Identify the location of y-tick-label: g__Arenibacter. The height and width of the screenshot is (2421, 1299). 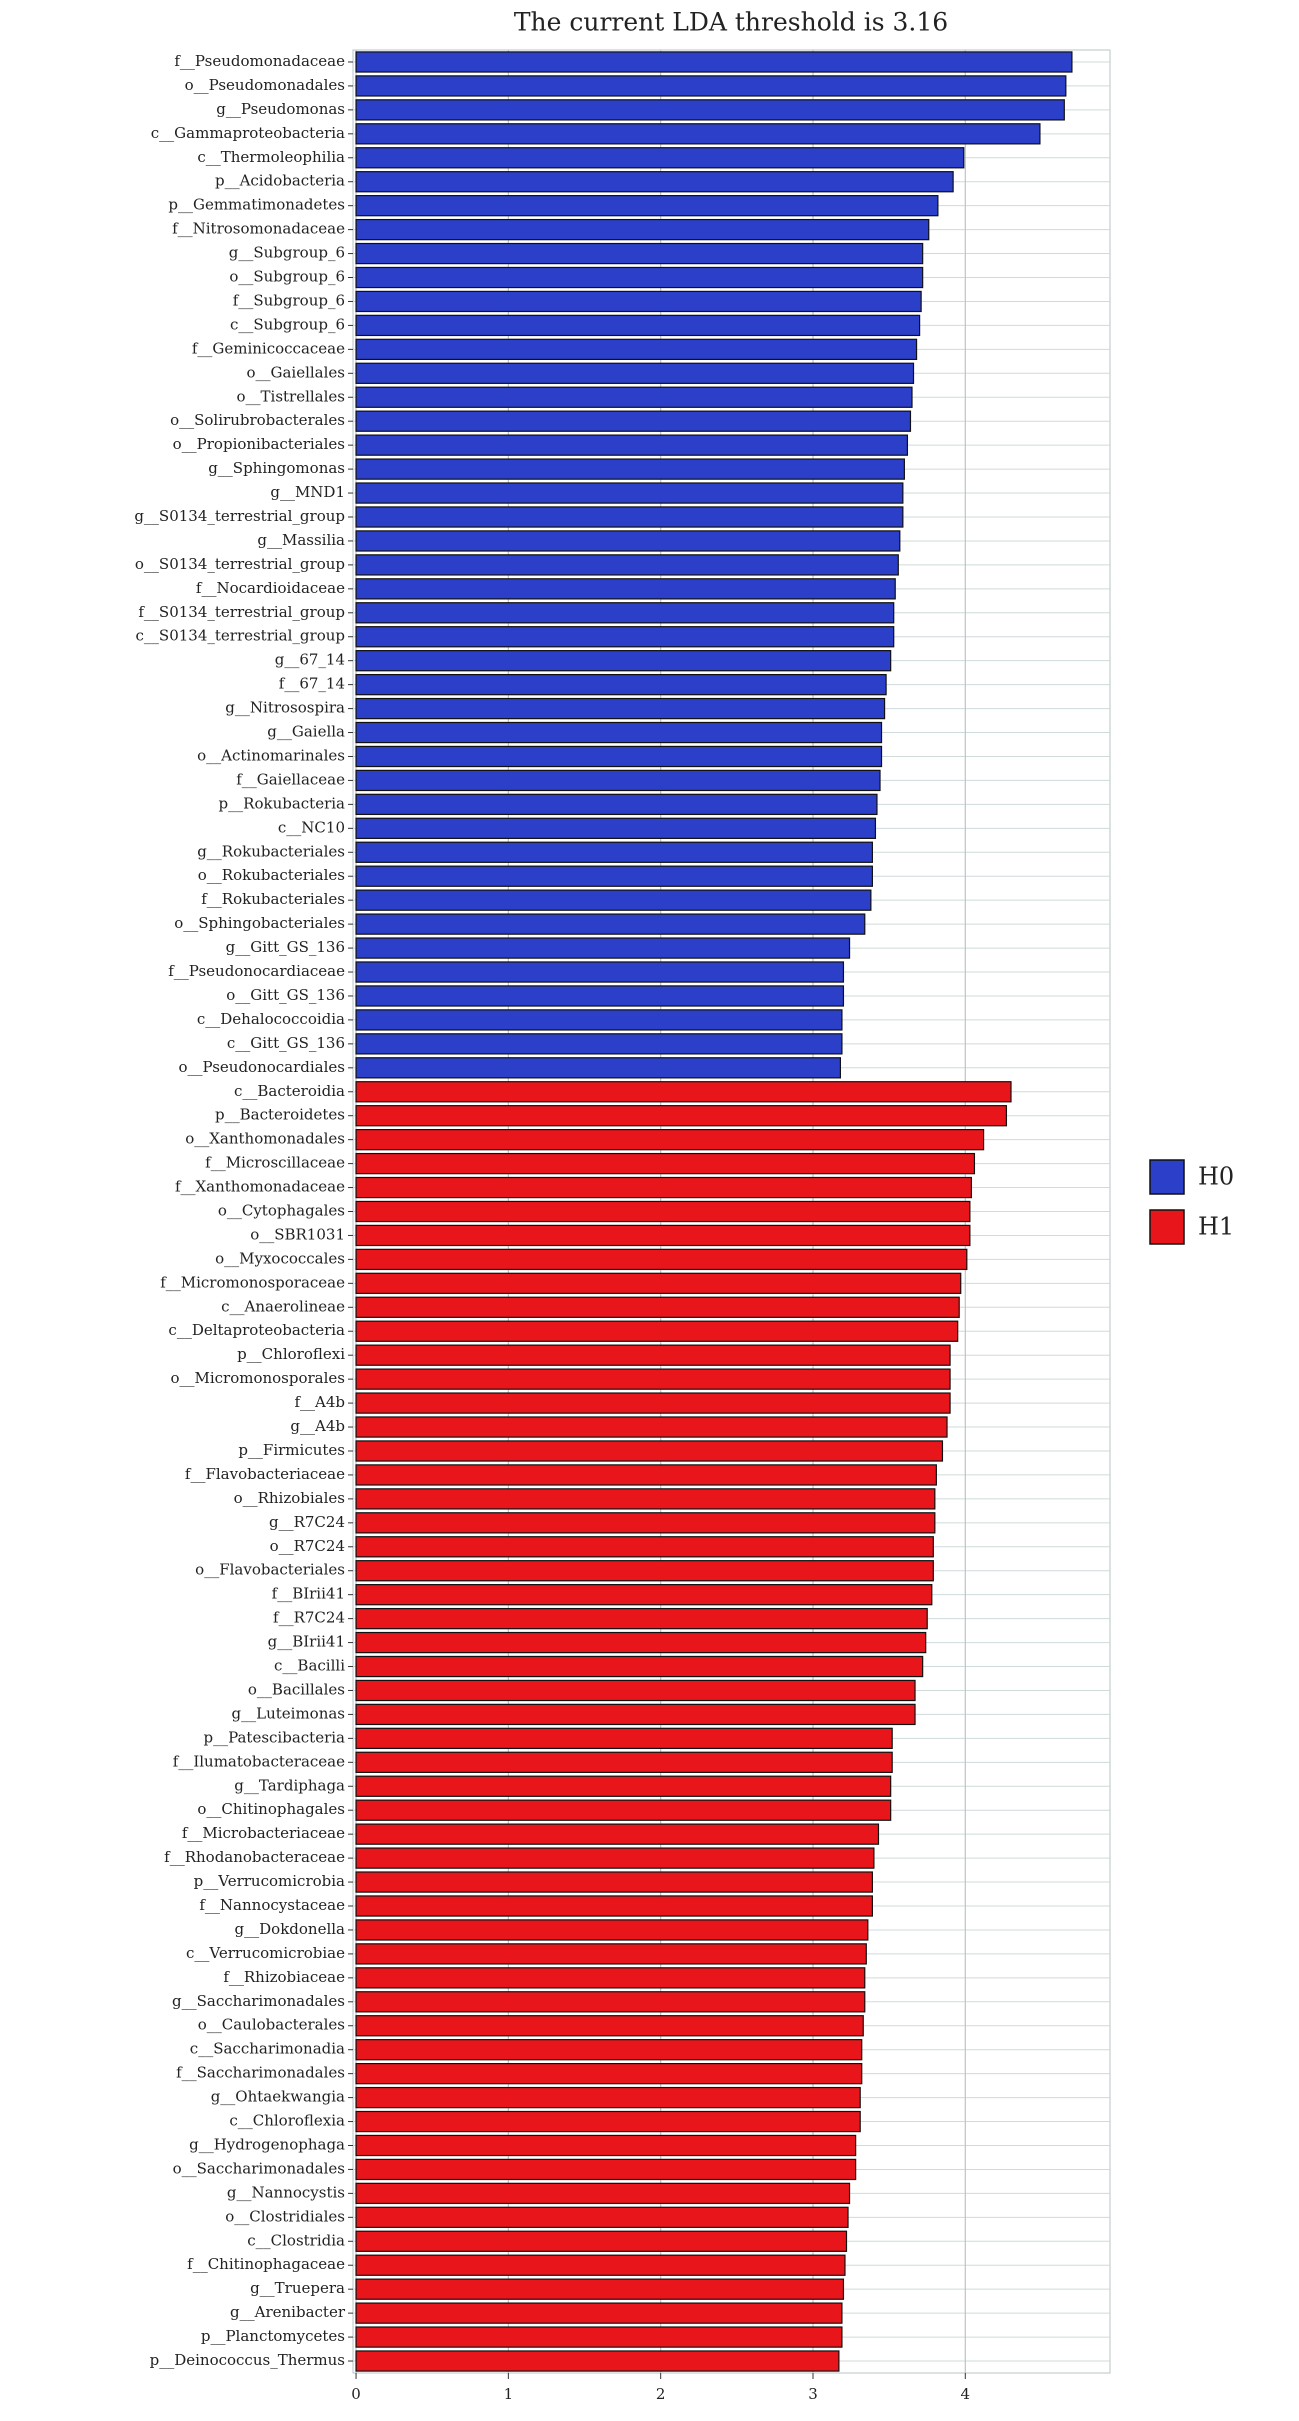
(288, 2312).